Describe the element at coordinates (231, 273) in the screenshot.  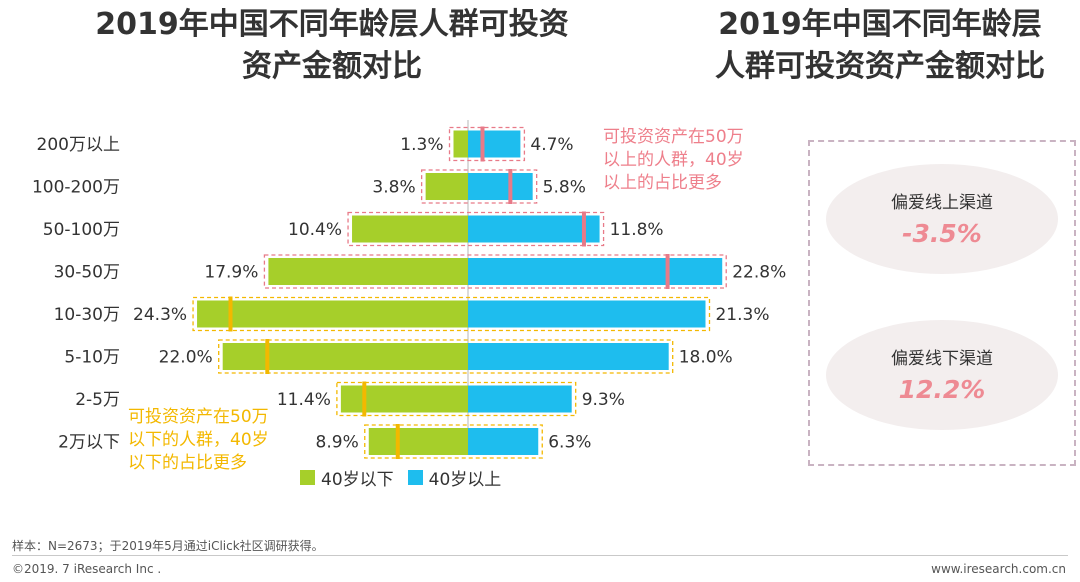
I see `value-label-under40-3: 17.9%` at that location.